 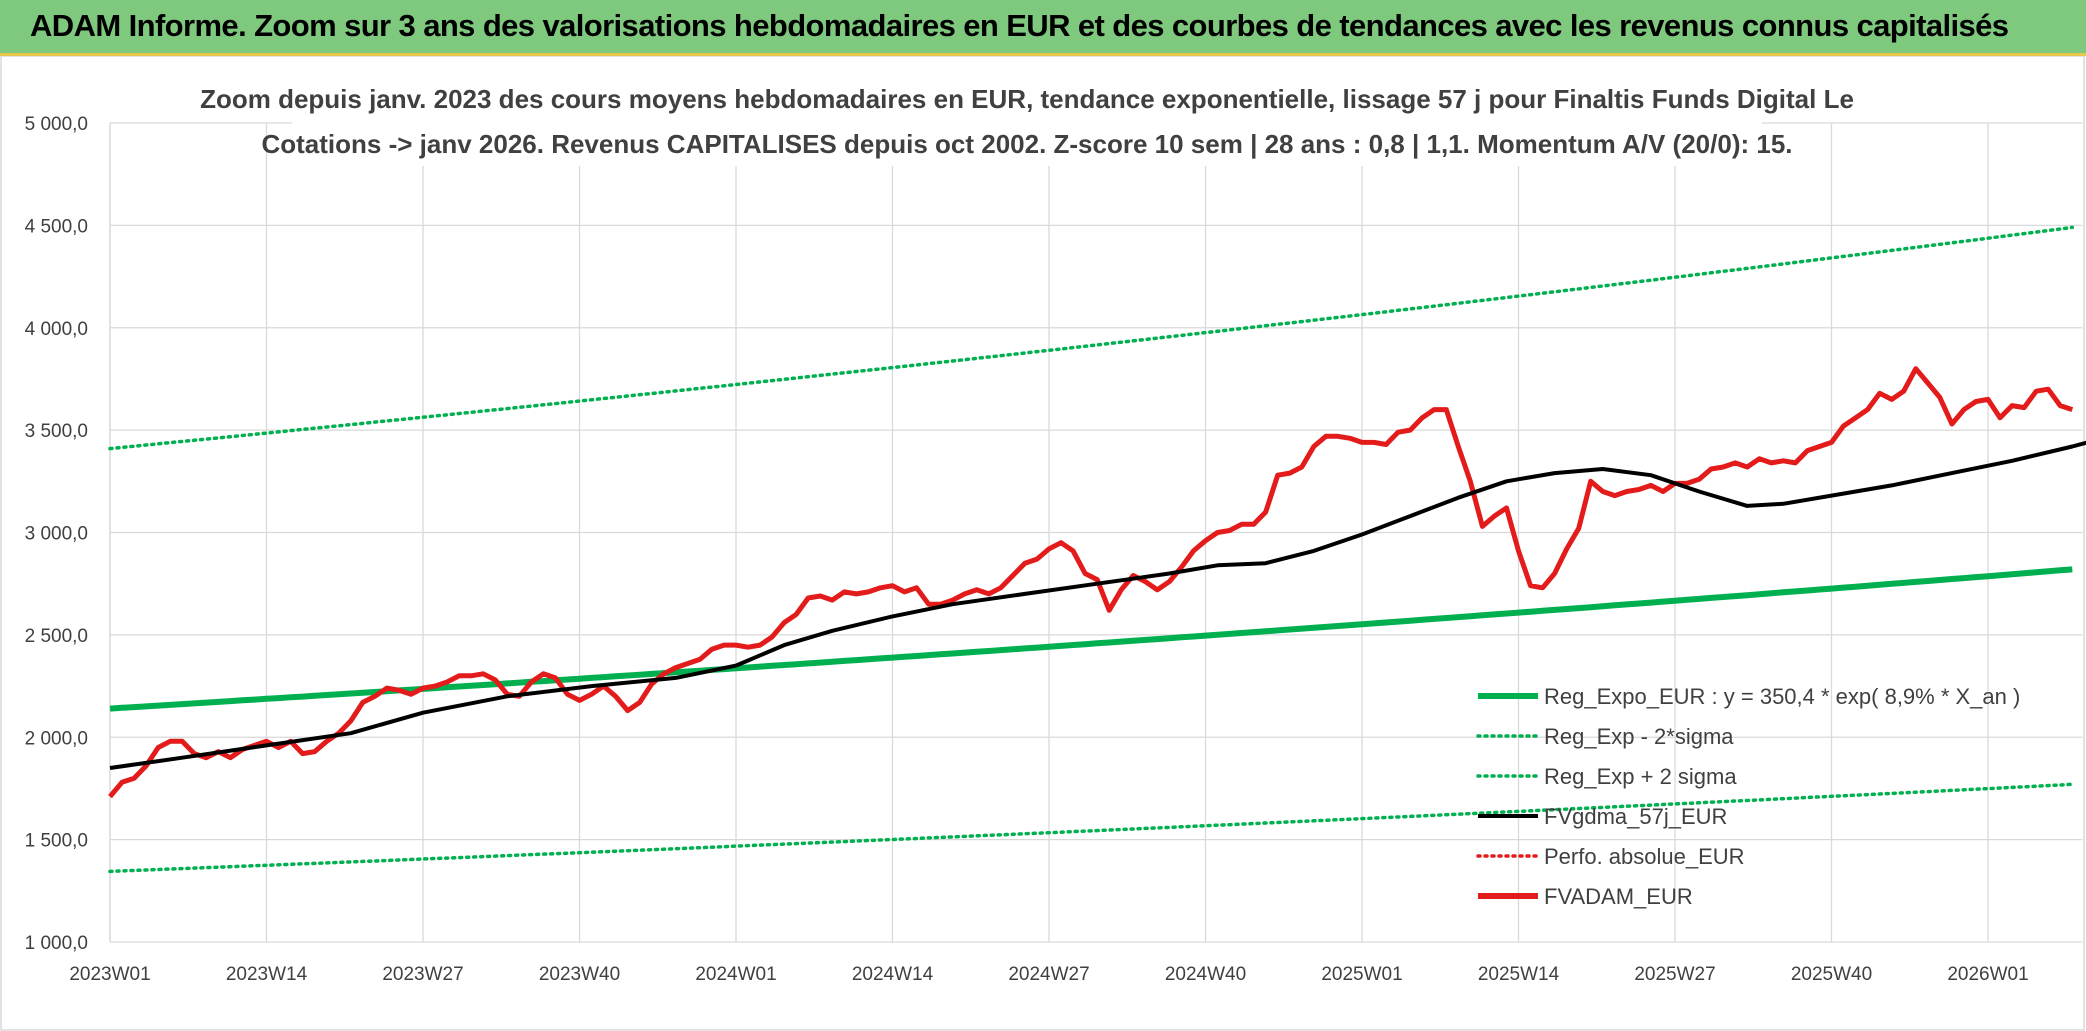 What do you see at coordinates (735, 974) in the screenshot?
I see `x-tick-label: 2024W01` at bounding box center [735, 974].